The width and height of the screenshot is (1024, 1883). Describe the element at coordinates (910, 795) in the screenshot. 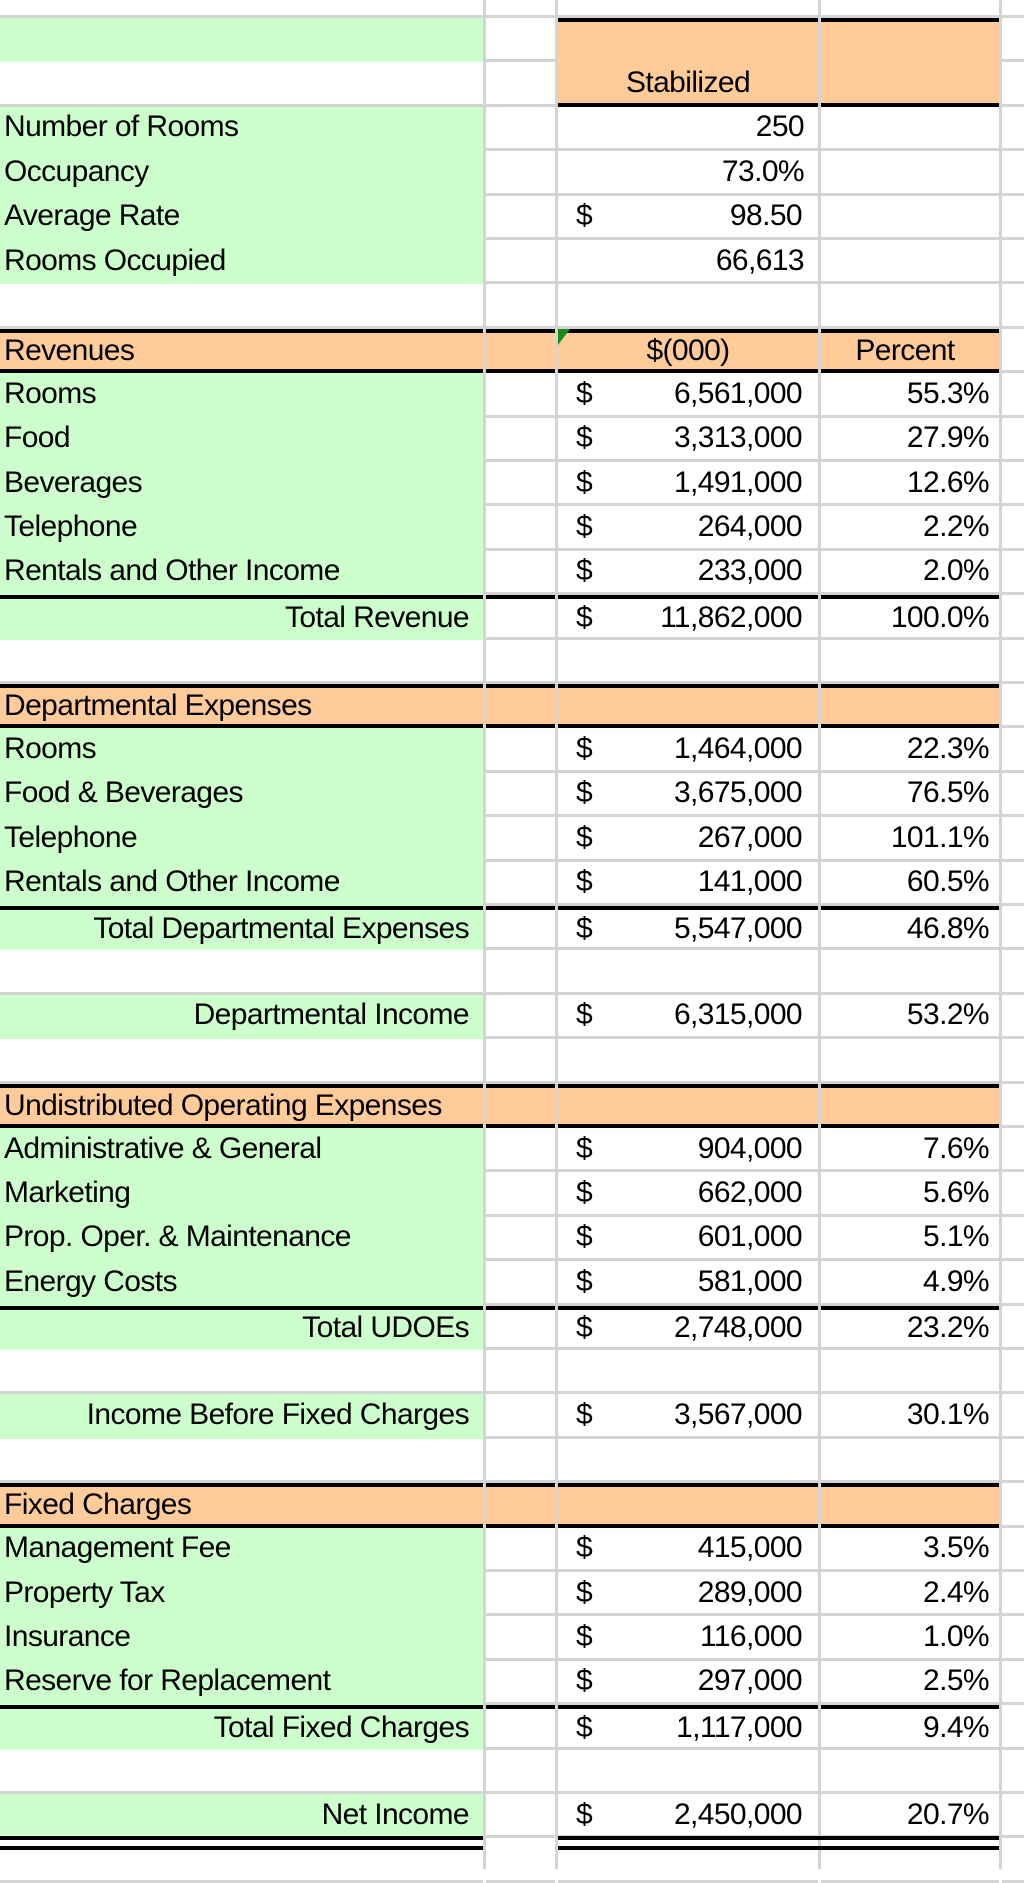

I see `cell-d: 76.5%` at that location.